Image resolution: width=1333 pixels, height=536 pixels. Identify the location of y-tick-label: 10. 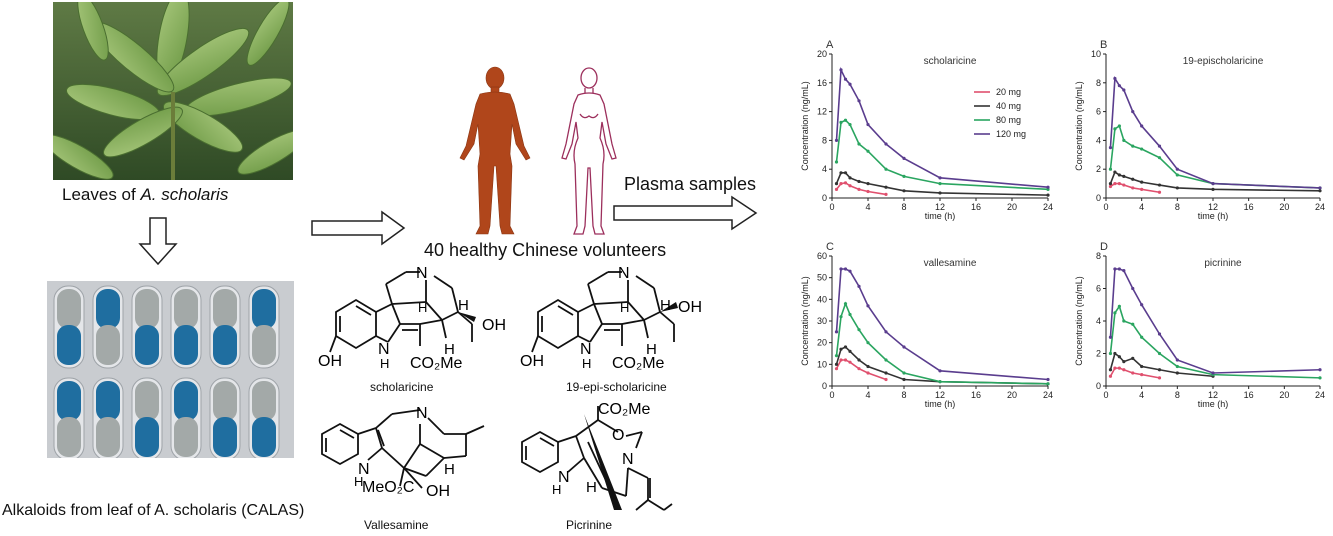
(1096, 54).